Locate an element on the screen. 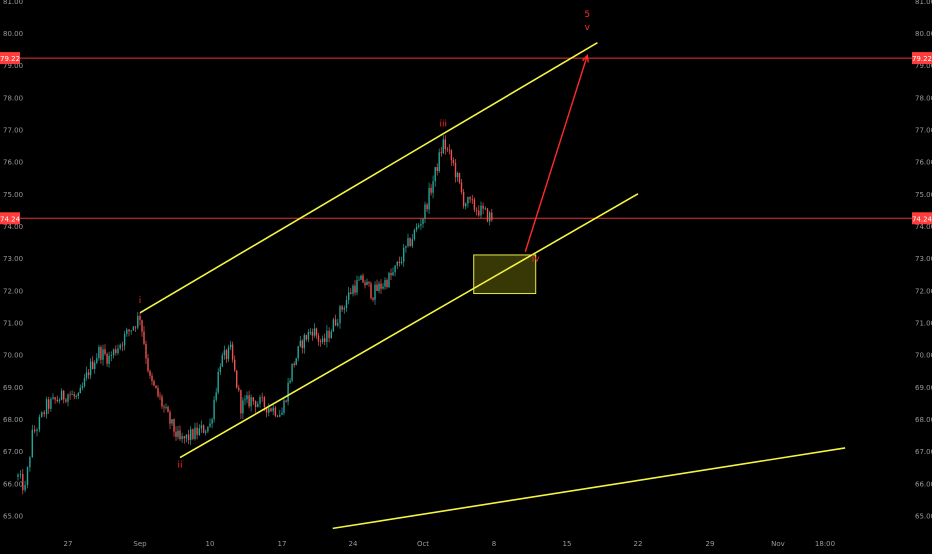 Image resolution: width=932 pixels, height=554 pixels. price-tick-label-right: 73.00 is located at coordinates (923, 259).